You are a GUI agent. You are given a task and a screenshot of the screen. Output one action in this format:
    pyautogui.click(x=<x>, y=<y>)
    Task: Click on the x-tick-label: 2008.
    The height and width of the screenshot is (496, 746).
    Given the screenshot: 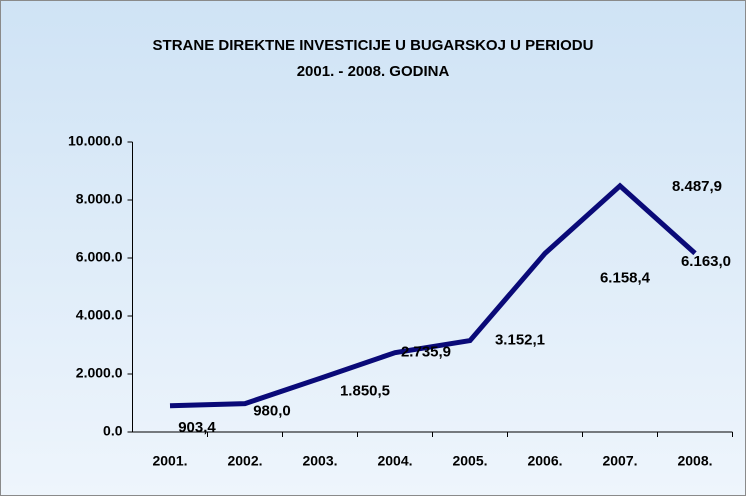 What is the action you would take?
    pyautogui.click(x=694, y=461)
    